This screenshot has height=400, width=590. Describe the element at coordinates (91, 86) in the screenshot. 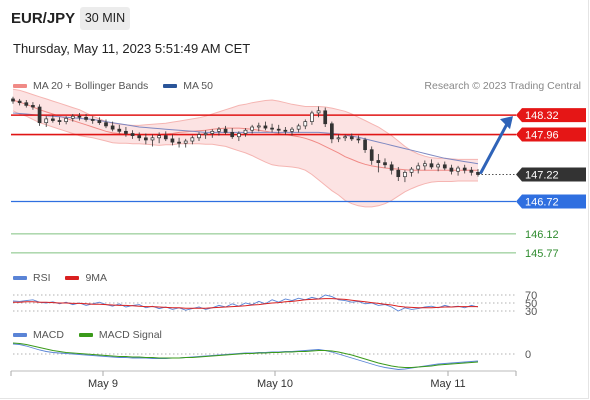

I see `legend-label-ma20: MA 20 + Bollinger Bands` at that location.